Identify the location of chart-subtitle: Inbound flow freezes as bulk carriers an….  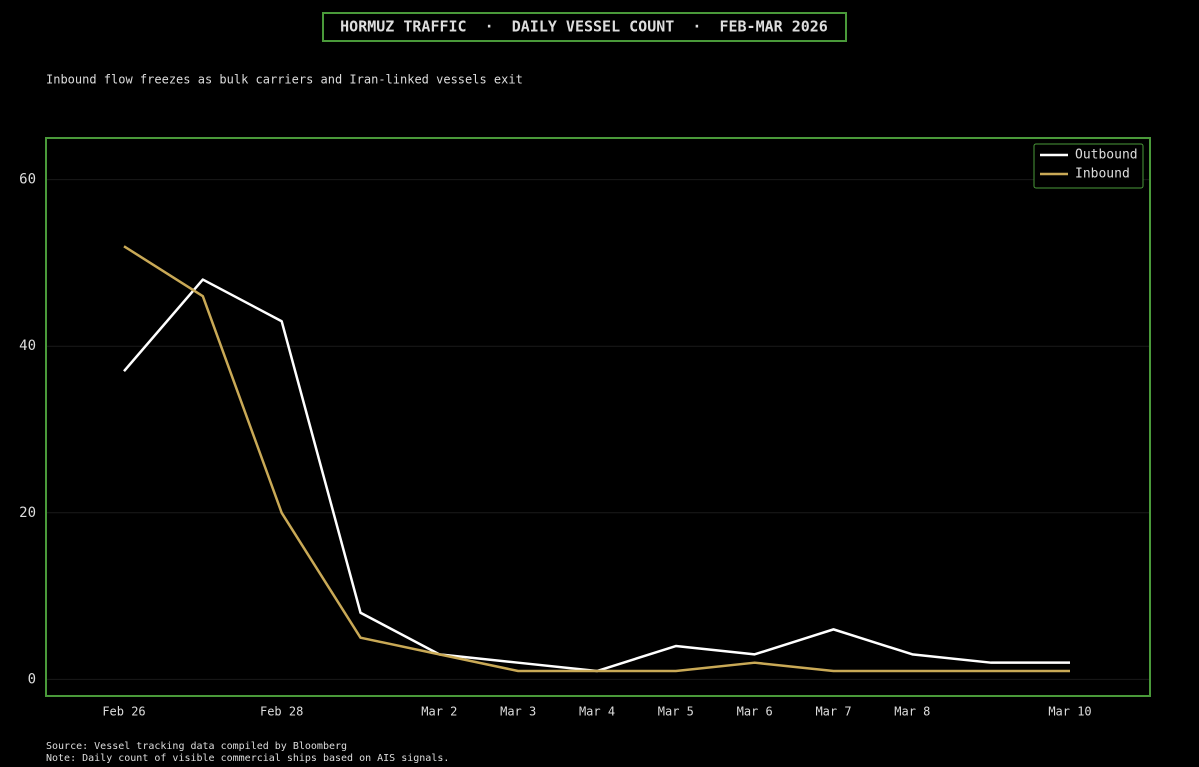
(284, 80).